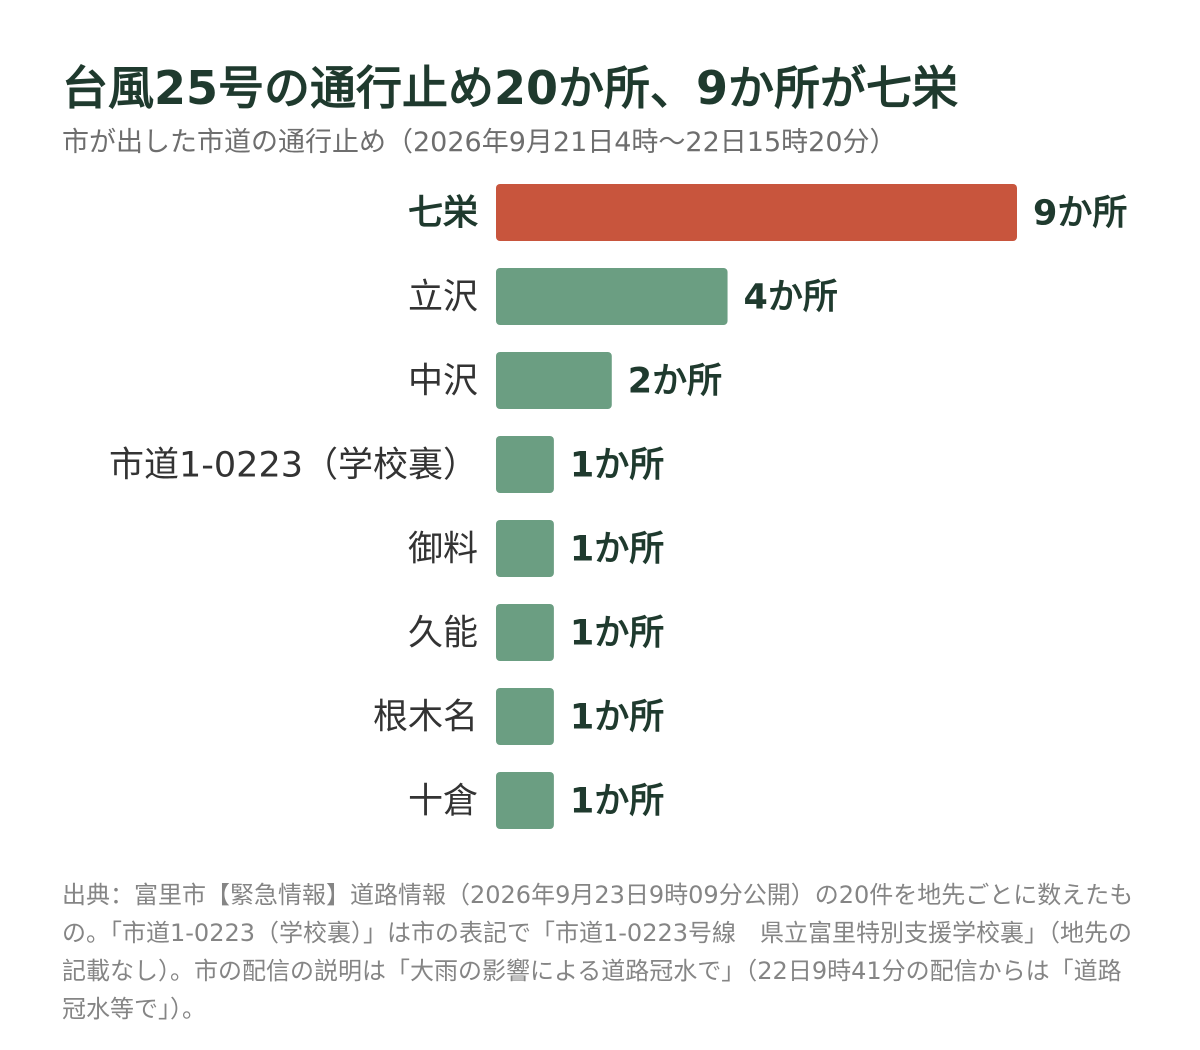 The width and height of the screenshot is (1200, 1050). Describe the element at coordinates (443, 802) in the screenshot. I see `category-label: 十倉` at that location.